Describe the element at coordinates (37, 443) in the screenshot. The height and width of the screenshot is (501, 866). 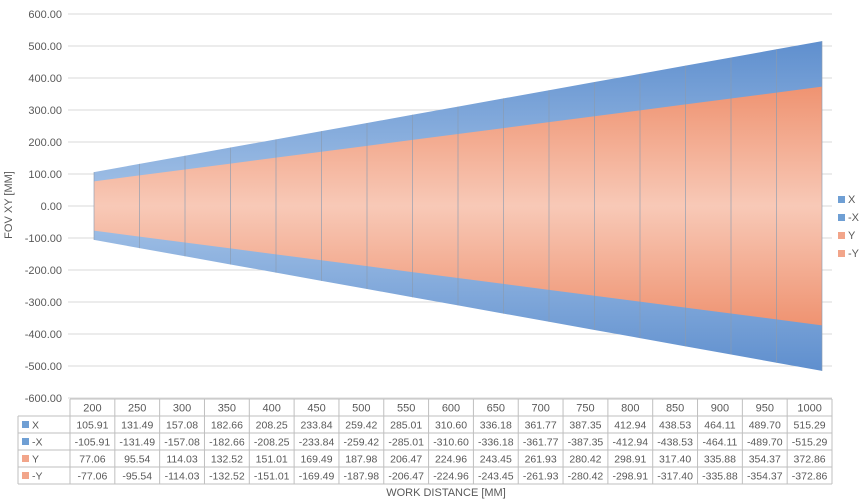
I see `table-series-name: -X` at that location.